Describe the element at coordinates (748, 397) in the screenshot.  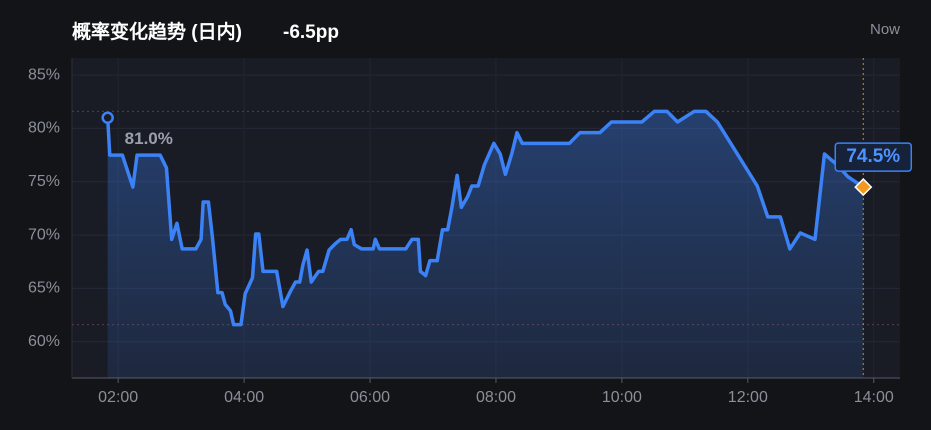
I see `x-tick-label: 12:00` at that location.